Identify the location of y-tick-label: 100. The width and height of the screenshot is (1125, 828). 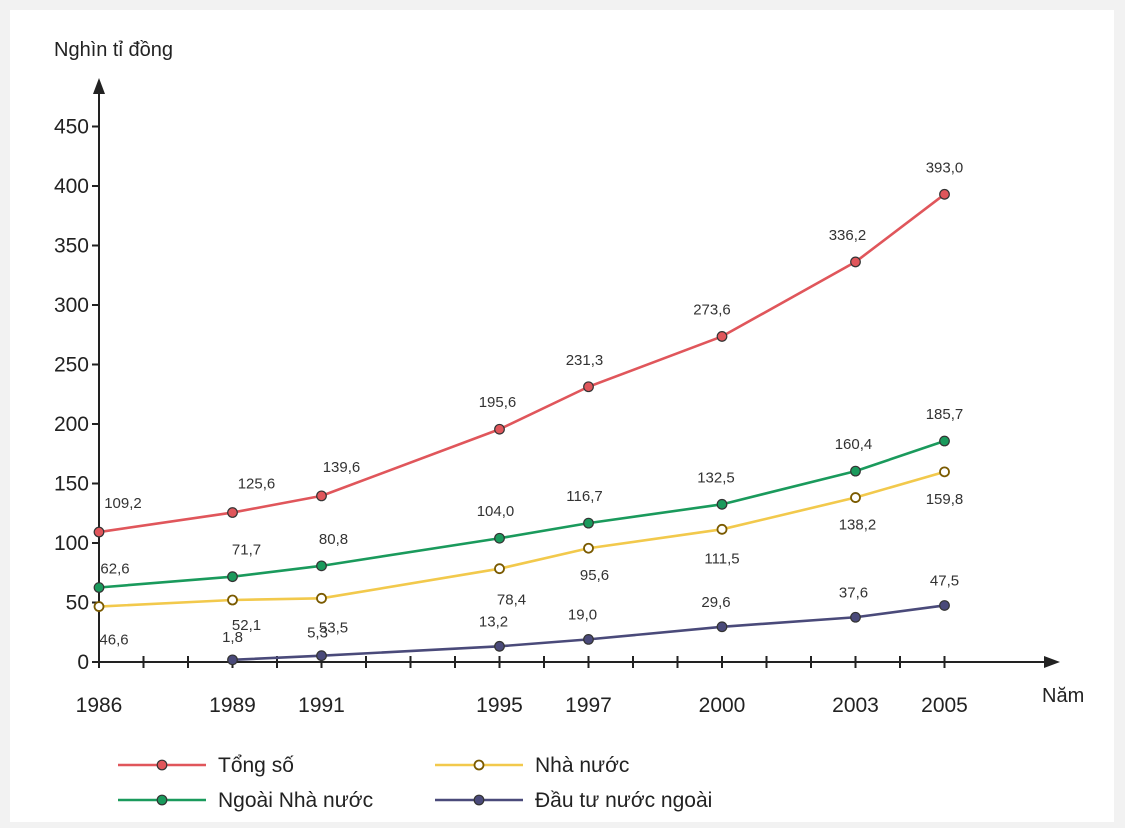
(71, 543).